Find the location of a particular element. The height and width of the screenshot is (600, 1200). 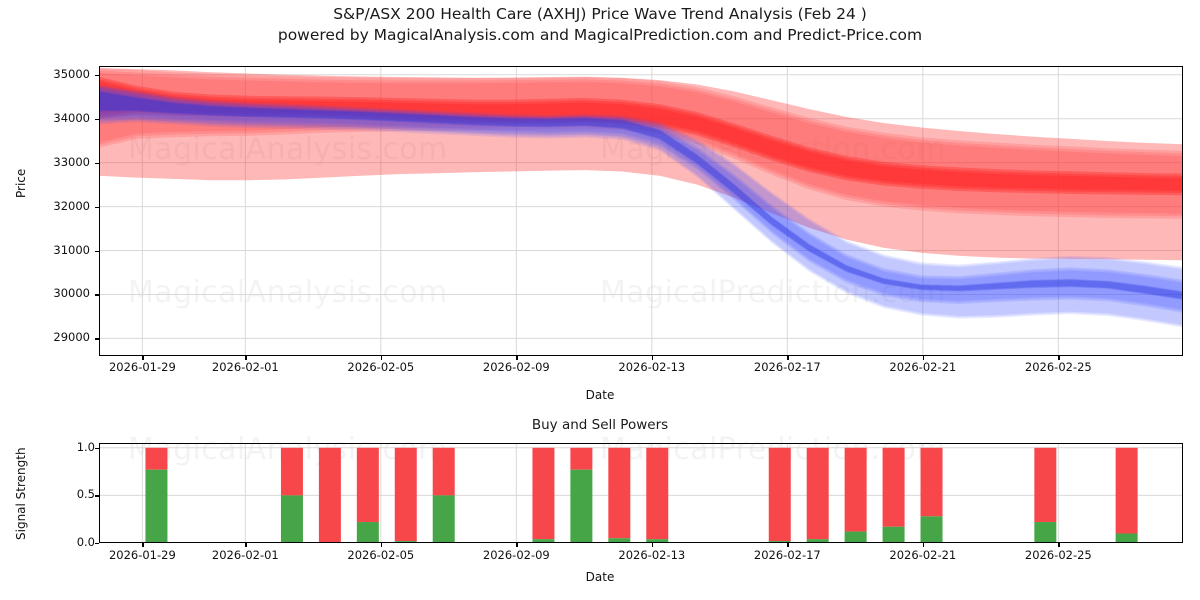

main-y-tick: 33000 is located at coordinates (71, 161).